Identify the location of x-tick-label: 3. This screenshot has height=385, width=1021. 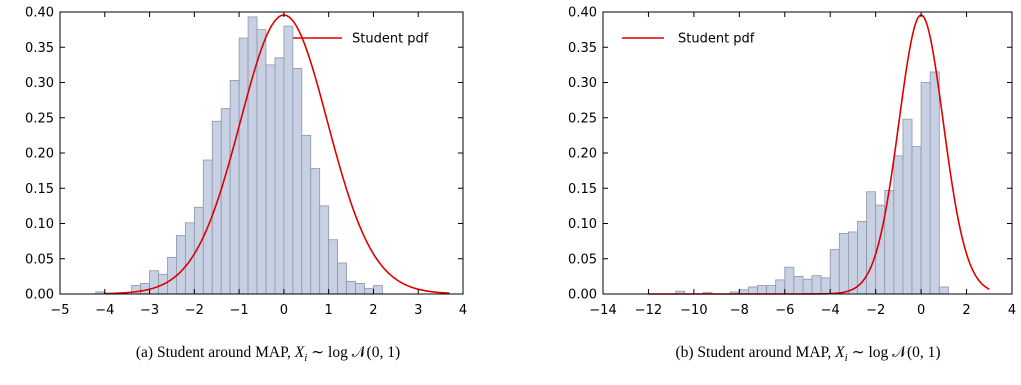
(418, 310).